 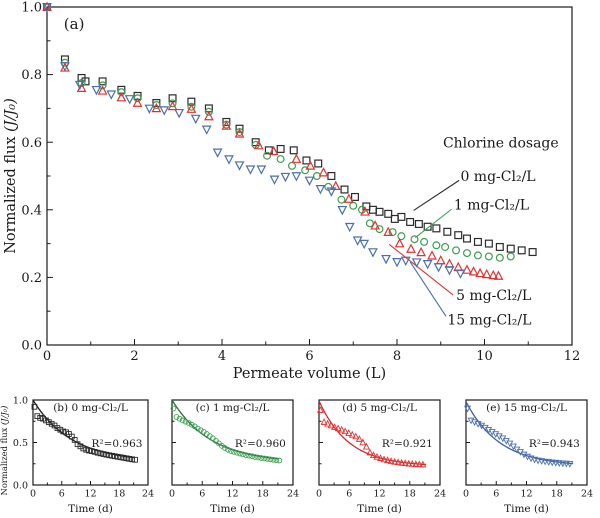 What do you see at coordinates (493, 296) in the screenshot?
I see `legend-label: 5 mg-Cl₂/L` at bounding box center [493, 296].